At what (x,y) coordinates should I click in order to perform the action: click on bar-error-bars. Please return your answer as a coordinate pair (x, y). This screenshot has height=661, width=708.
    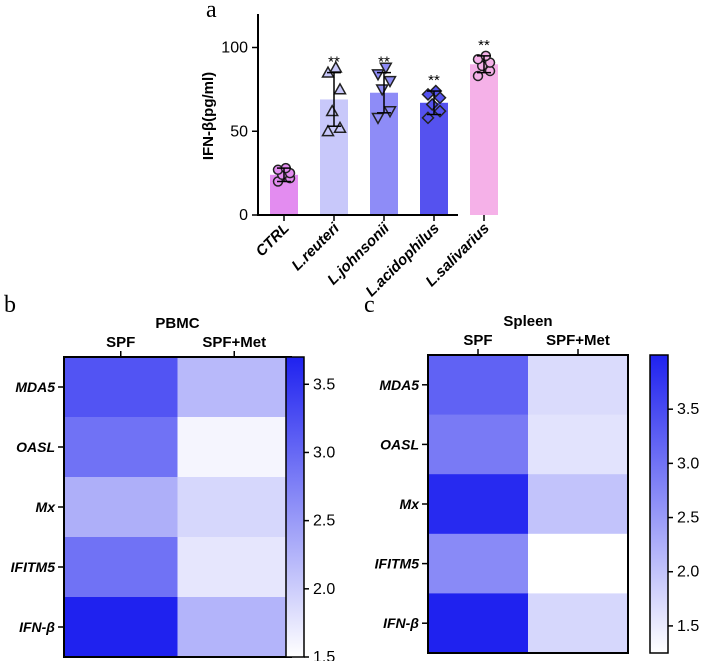
    Looking at the image, I should click on (384, 119).